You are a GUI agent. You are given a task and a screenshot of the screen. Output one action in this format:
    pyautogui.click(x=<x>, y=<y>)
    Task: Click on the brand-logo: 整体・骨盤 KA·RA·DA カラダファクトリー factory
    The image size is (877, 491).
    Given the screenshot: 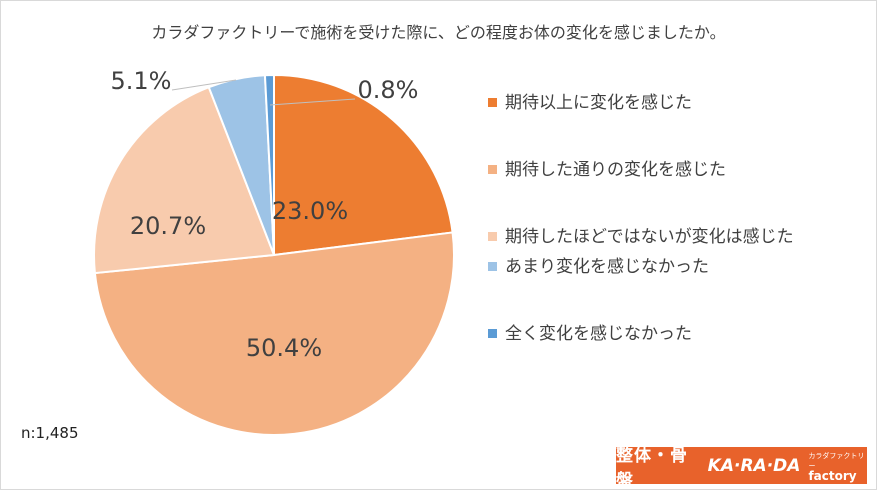 What is the action you would take?
    pyautogui.click(x=741, y=468)
    